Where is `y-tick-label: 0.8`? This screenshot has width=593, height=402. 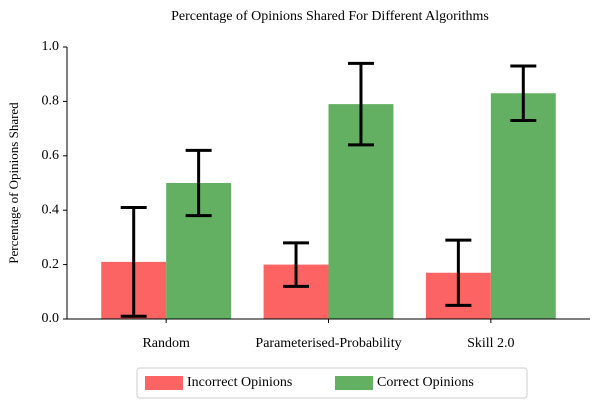 y-tick-label: 0.8 is located at coordinates (51, 101).